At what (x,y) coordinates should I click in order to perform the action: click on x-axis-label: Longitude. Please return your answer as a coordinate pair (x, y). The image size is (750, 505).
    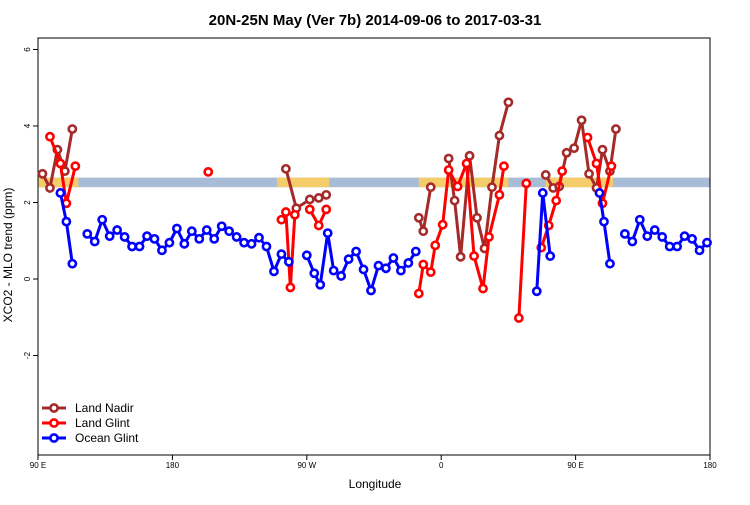
    Looking at the image, I should click on (375, 484).